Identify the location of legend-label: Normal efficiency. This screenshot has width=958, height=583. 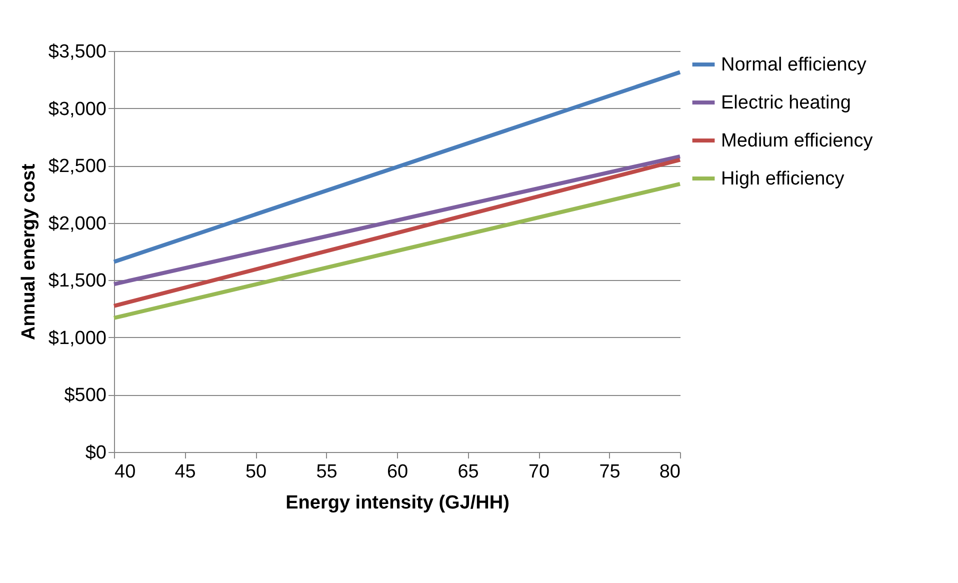
(794, 65).